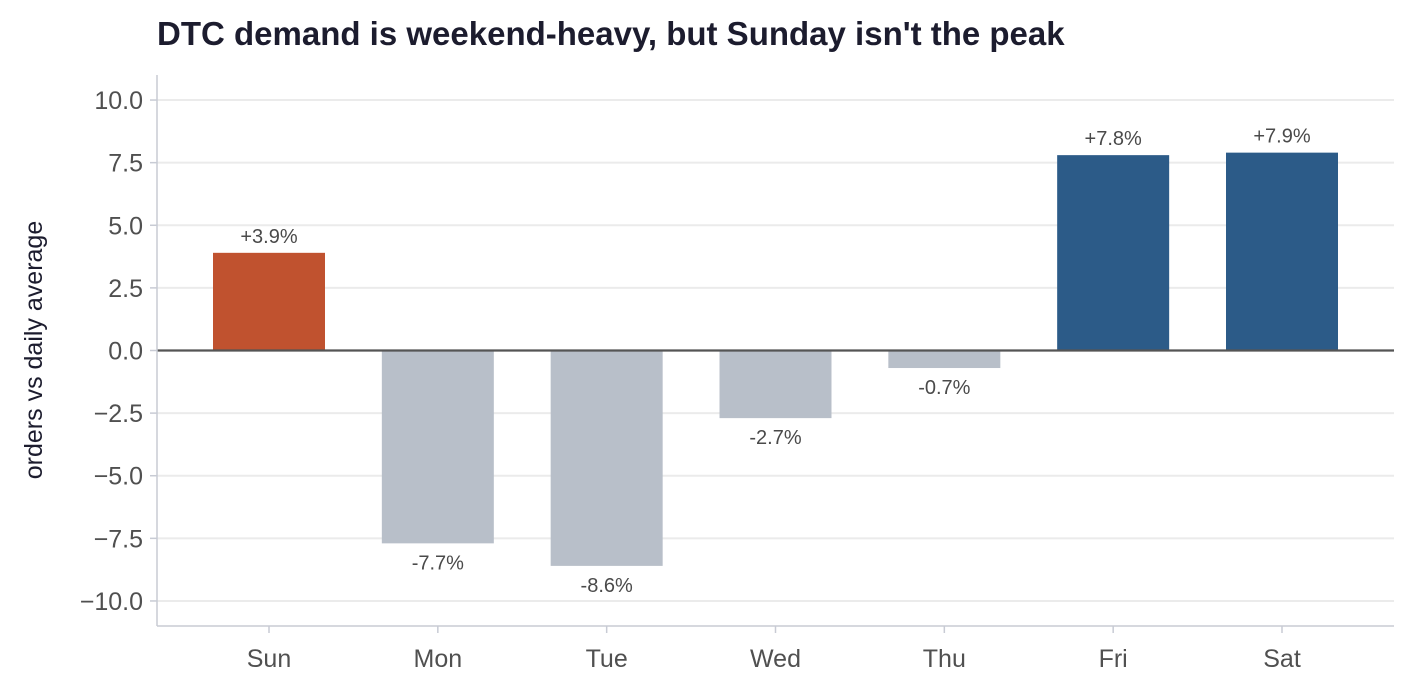 The image size is (1414, 694). What do you see at coordinates (944, 359) in the screenshot?
I see `bar-thu` at bounding box center [944, 359].